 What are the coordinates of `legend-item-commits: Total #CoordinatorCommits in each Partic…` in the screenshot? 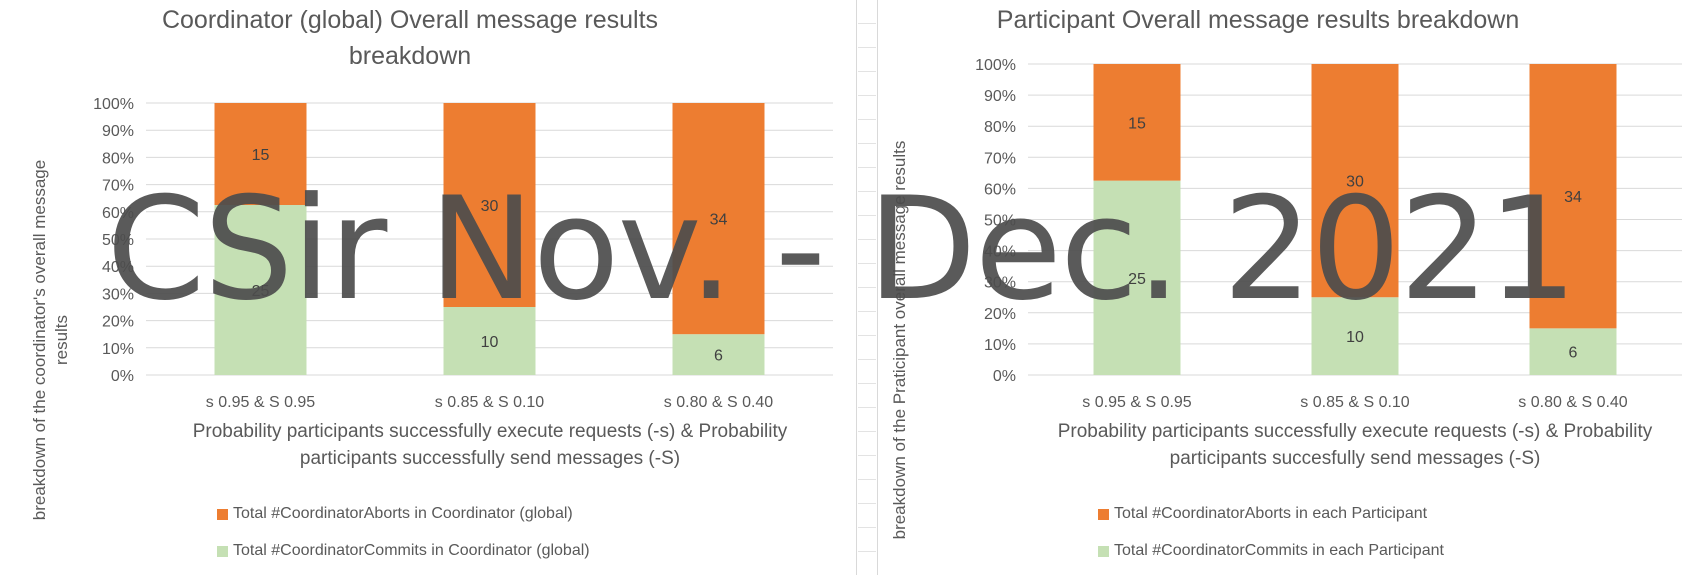 It's located at (1271, 551).